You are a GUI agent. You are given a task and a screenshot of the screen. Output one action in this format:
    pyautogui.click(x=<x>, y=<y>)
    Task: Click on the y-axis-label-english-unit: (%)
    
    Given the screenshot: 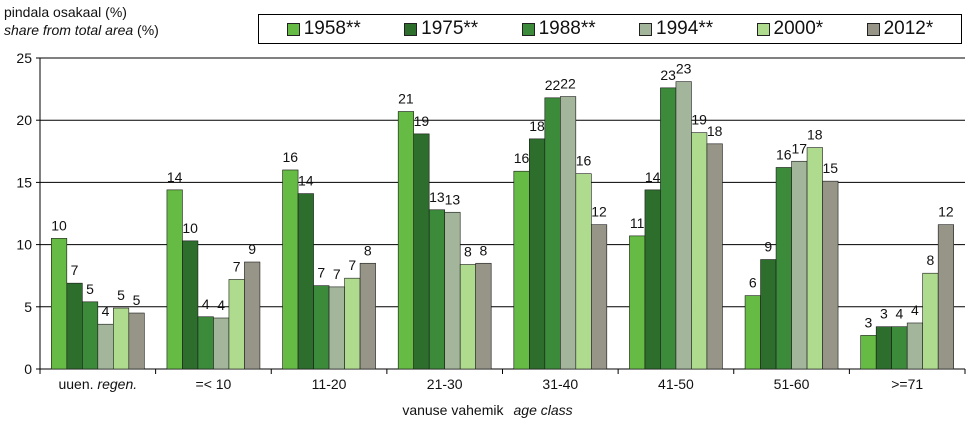 What is the action you would take?
    pyautogui.click(x=146, y=30)
    